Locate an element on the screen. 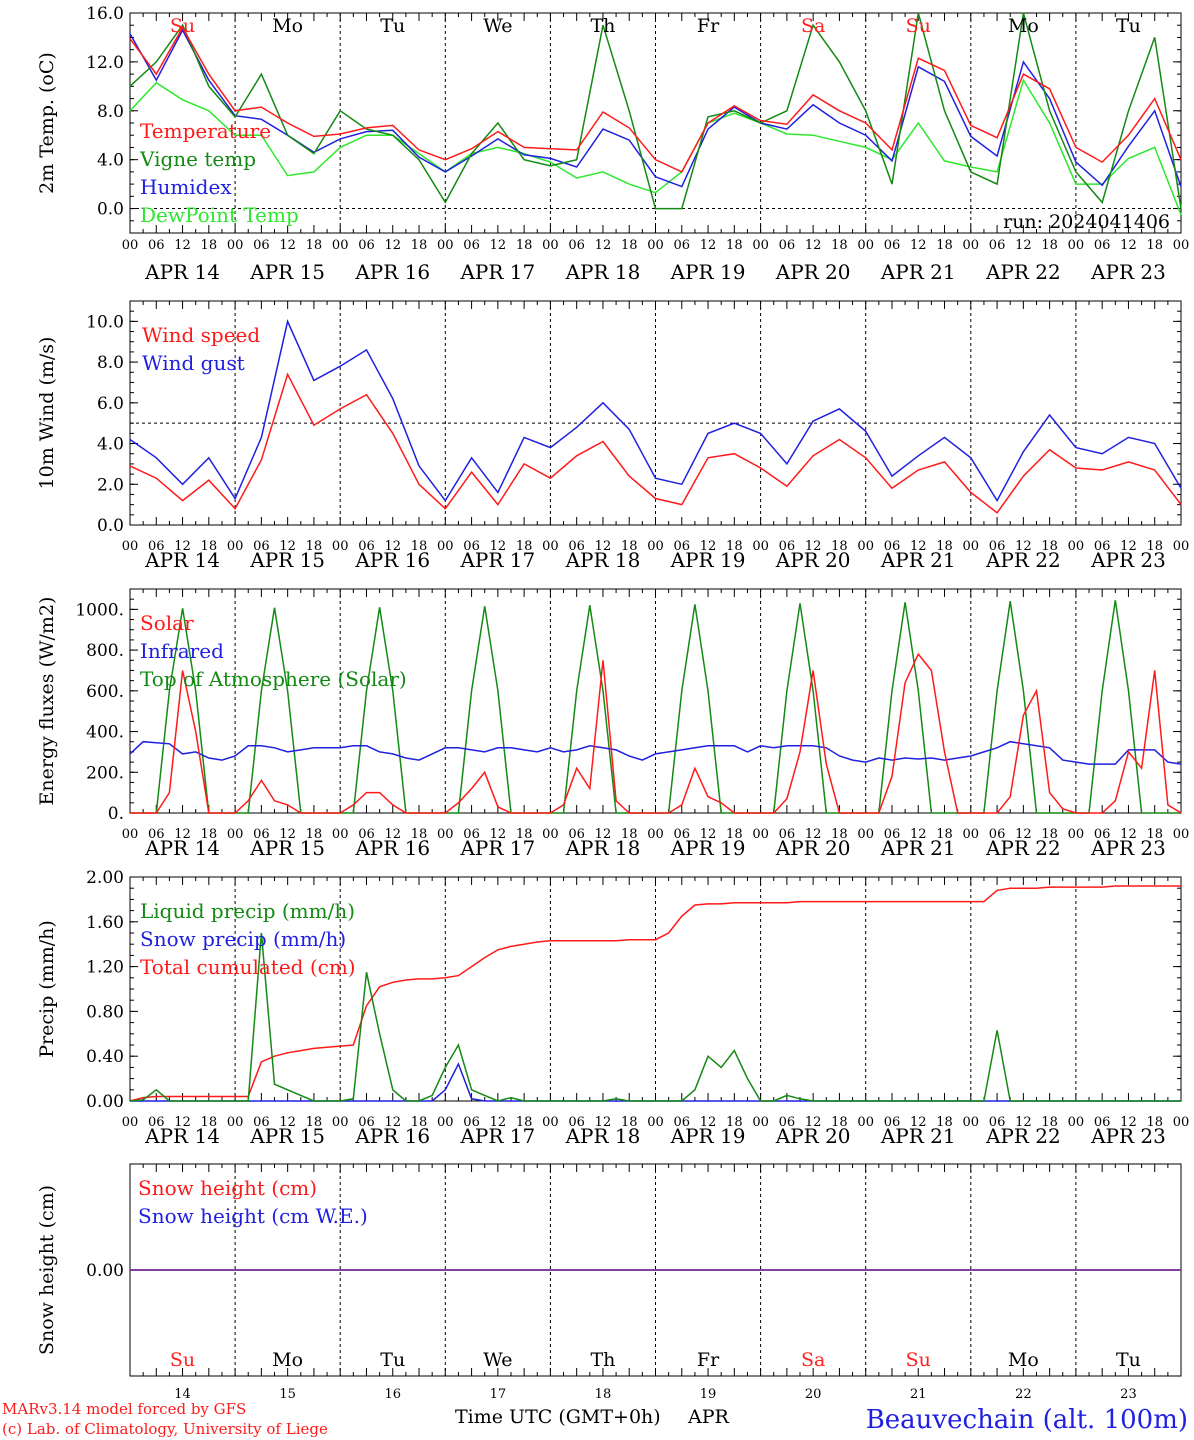  day-name-top: Sa is located at coordinates (813, 26).